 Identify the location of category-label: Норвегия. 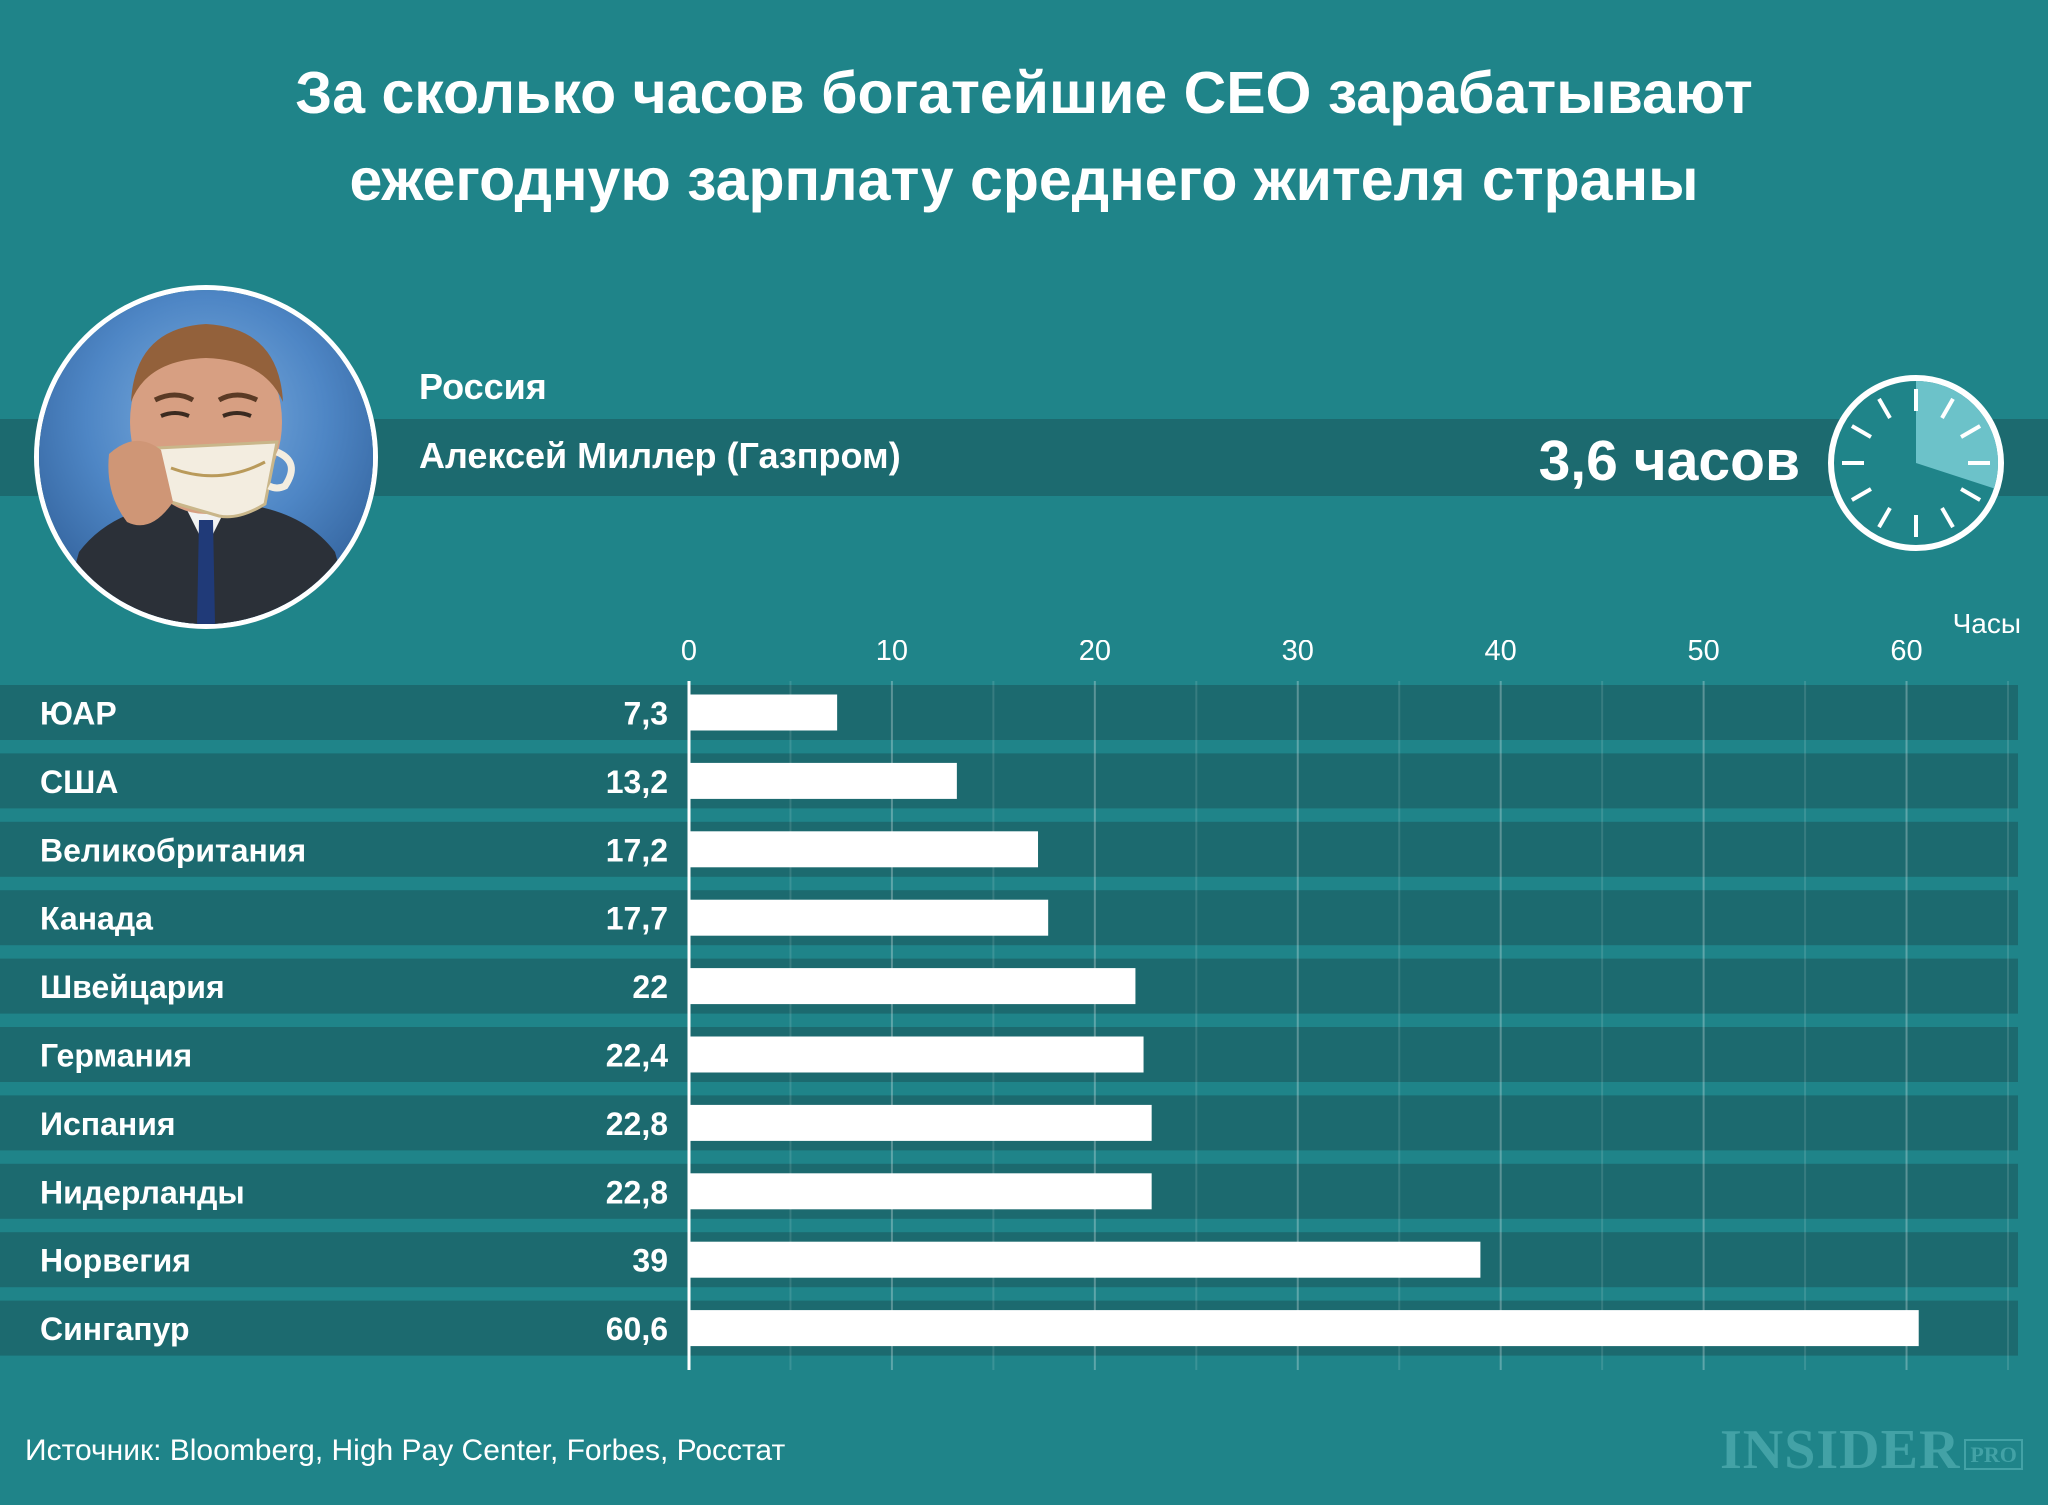
(115, 1261).